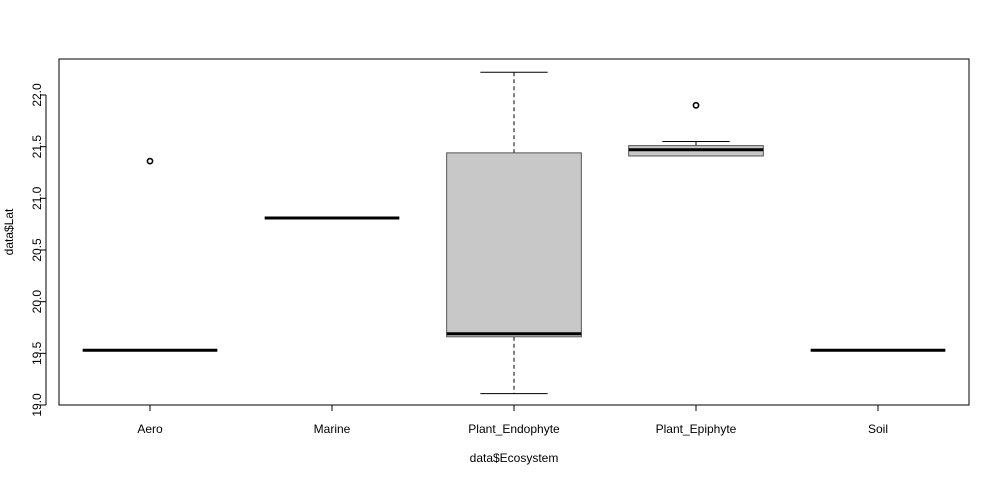 The width and height of the screenshot is (1000, 480). What do you see at coordinates (696, 129) in the screenshot?
I see `box-plant-epiphyte` at bounding box center [696, 129].